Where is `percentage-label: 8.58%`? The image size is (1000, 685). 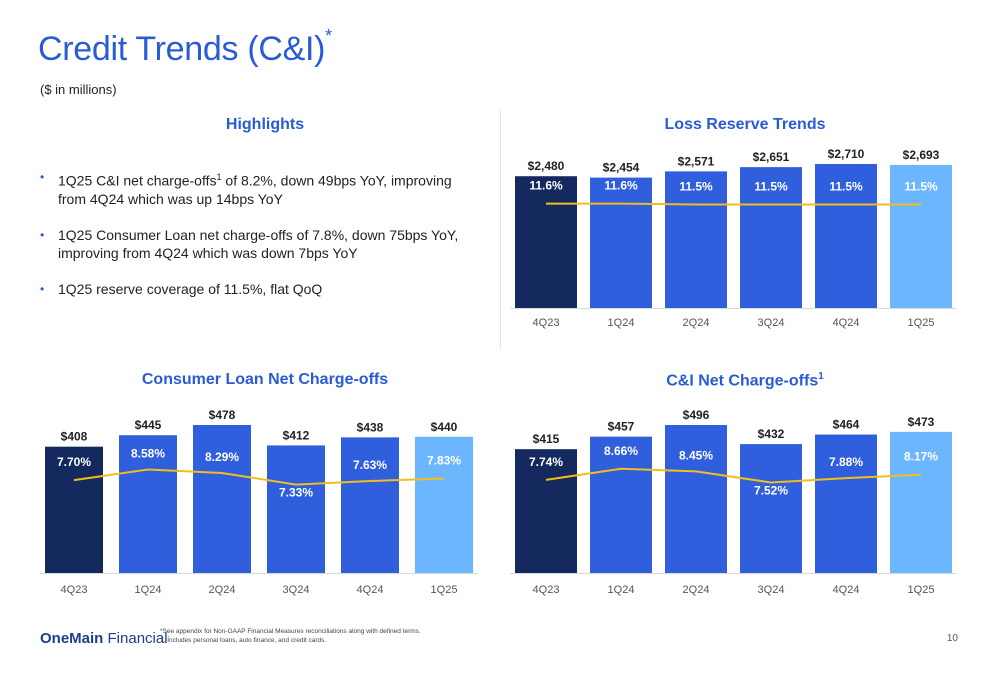 percentage-label: 8.58% is located at coordinates (148, 454).